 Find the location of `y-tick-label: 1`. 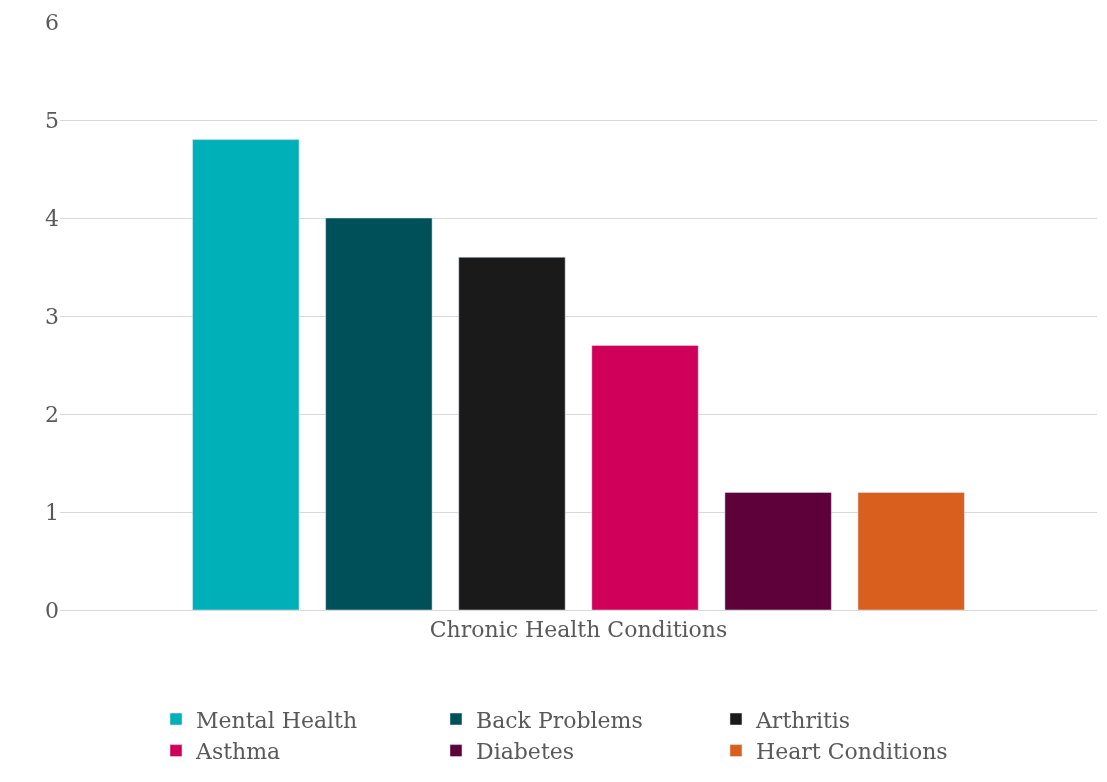

y-tick-label: 1 is located at coordinates (52, 512).